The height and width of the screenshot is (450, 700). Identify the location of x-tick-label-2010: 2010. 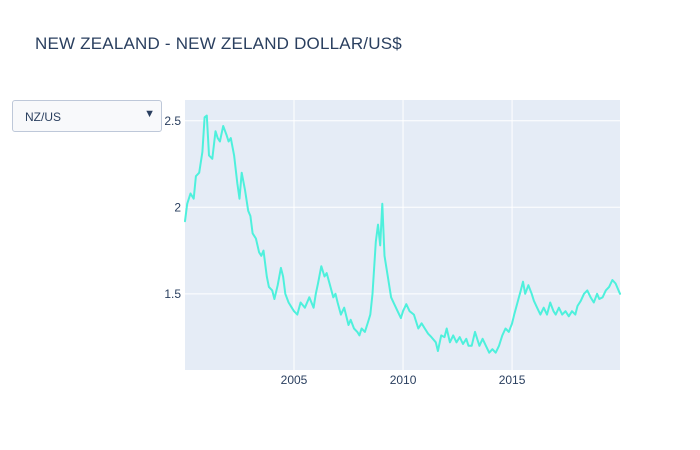
(403, 380).